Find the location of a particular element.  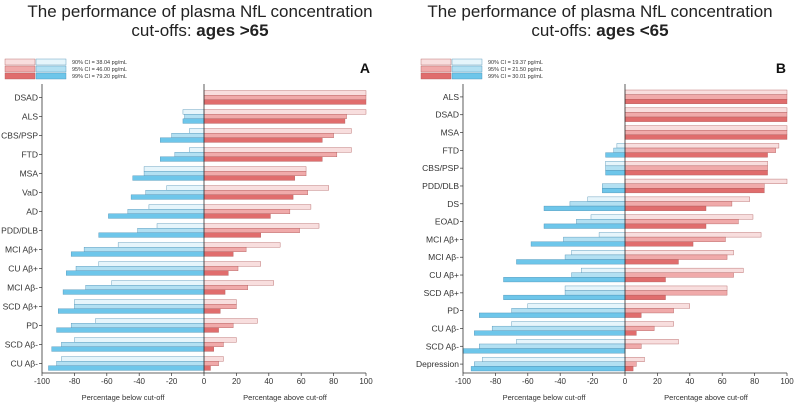

chart-title-b-line2: cut-offs: ages <65 is located at coordinates (600, 30).